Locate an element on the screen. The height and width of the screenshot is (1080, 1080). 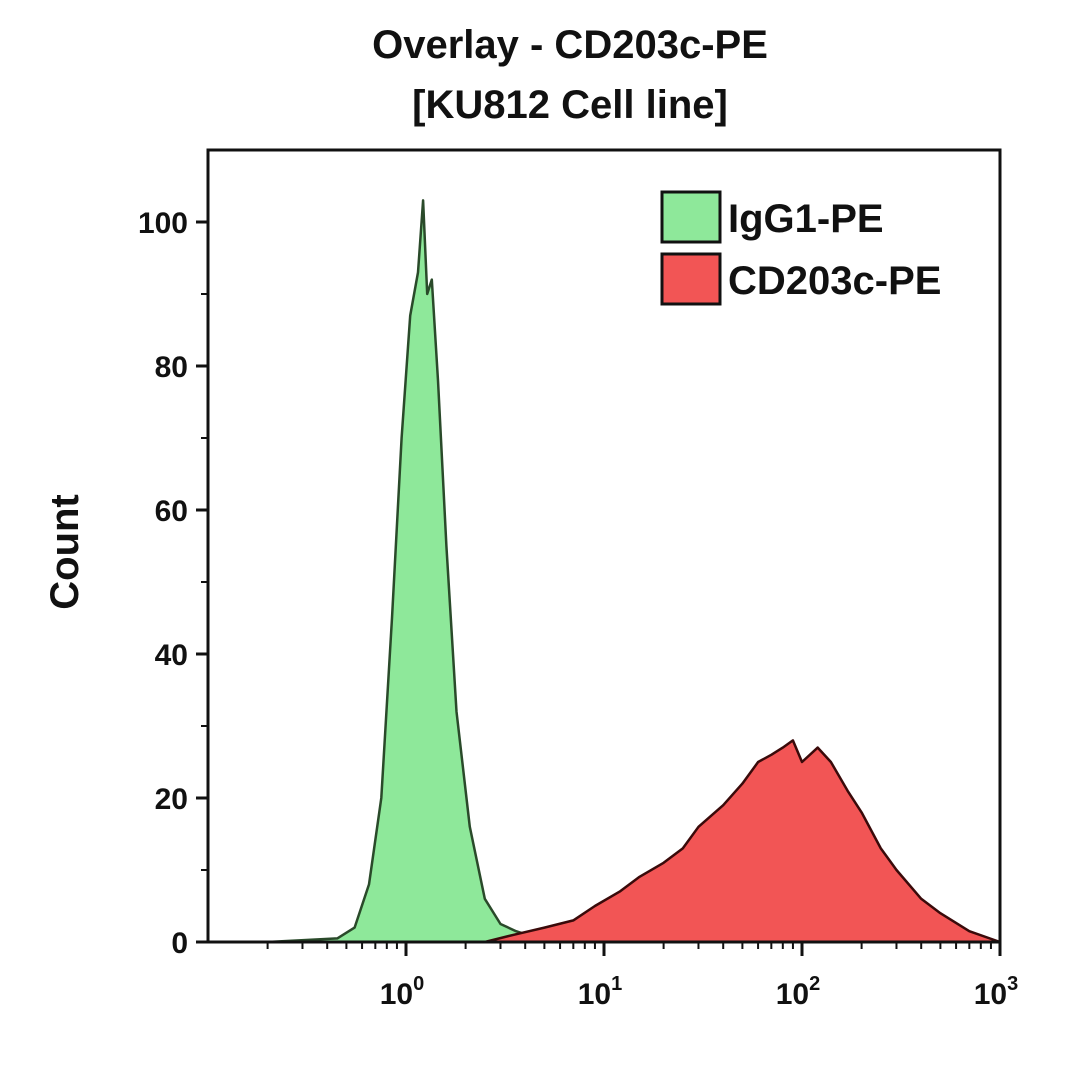
x-tick-label: 10³ is located at coordinates (996, 992).